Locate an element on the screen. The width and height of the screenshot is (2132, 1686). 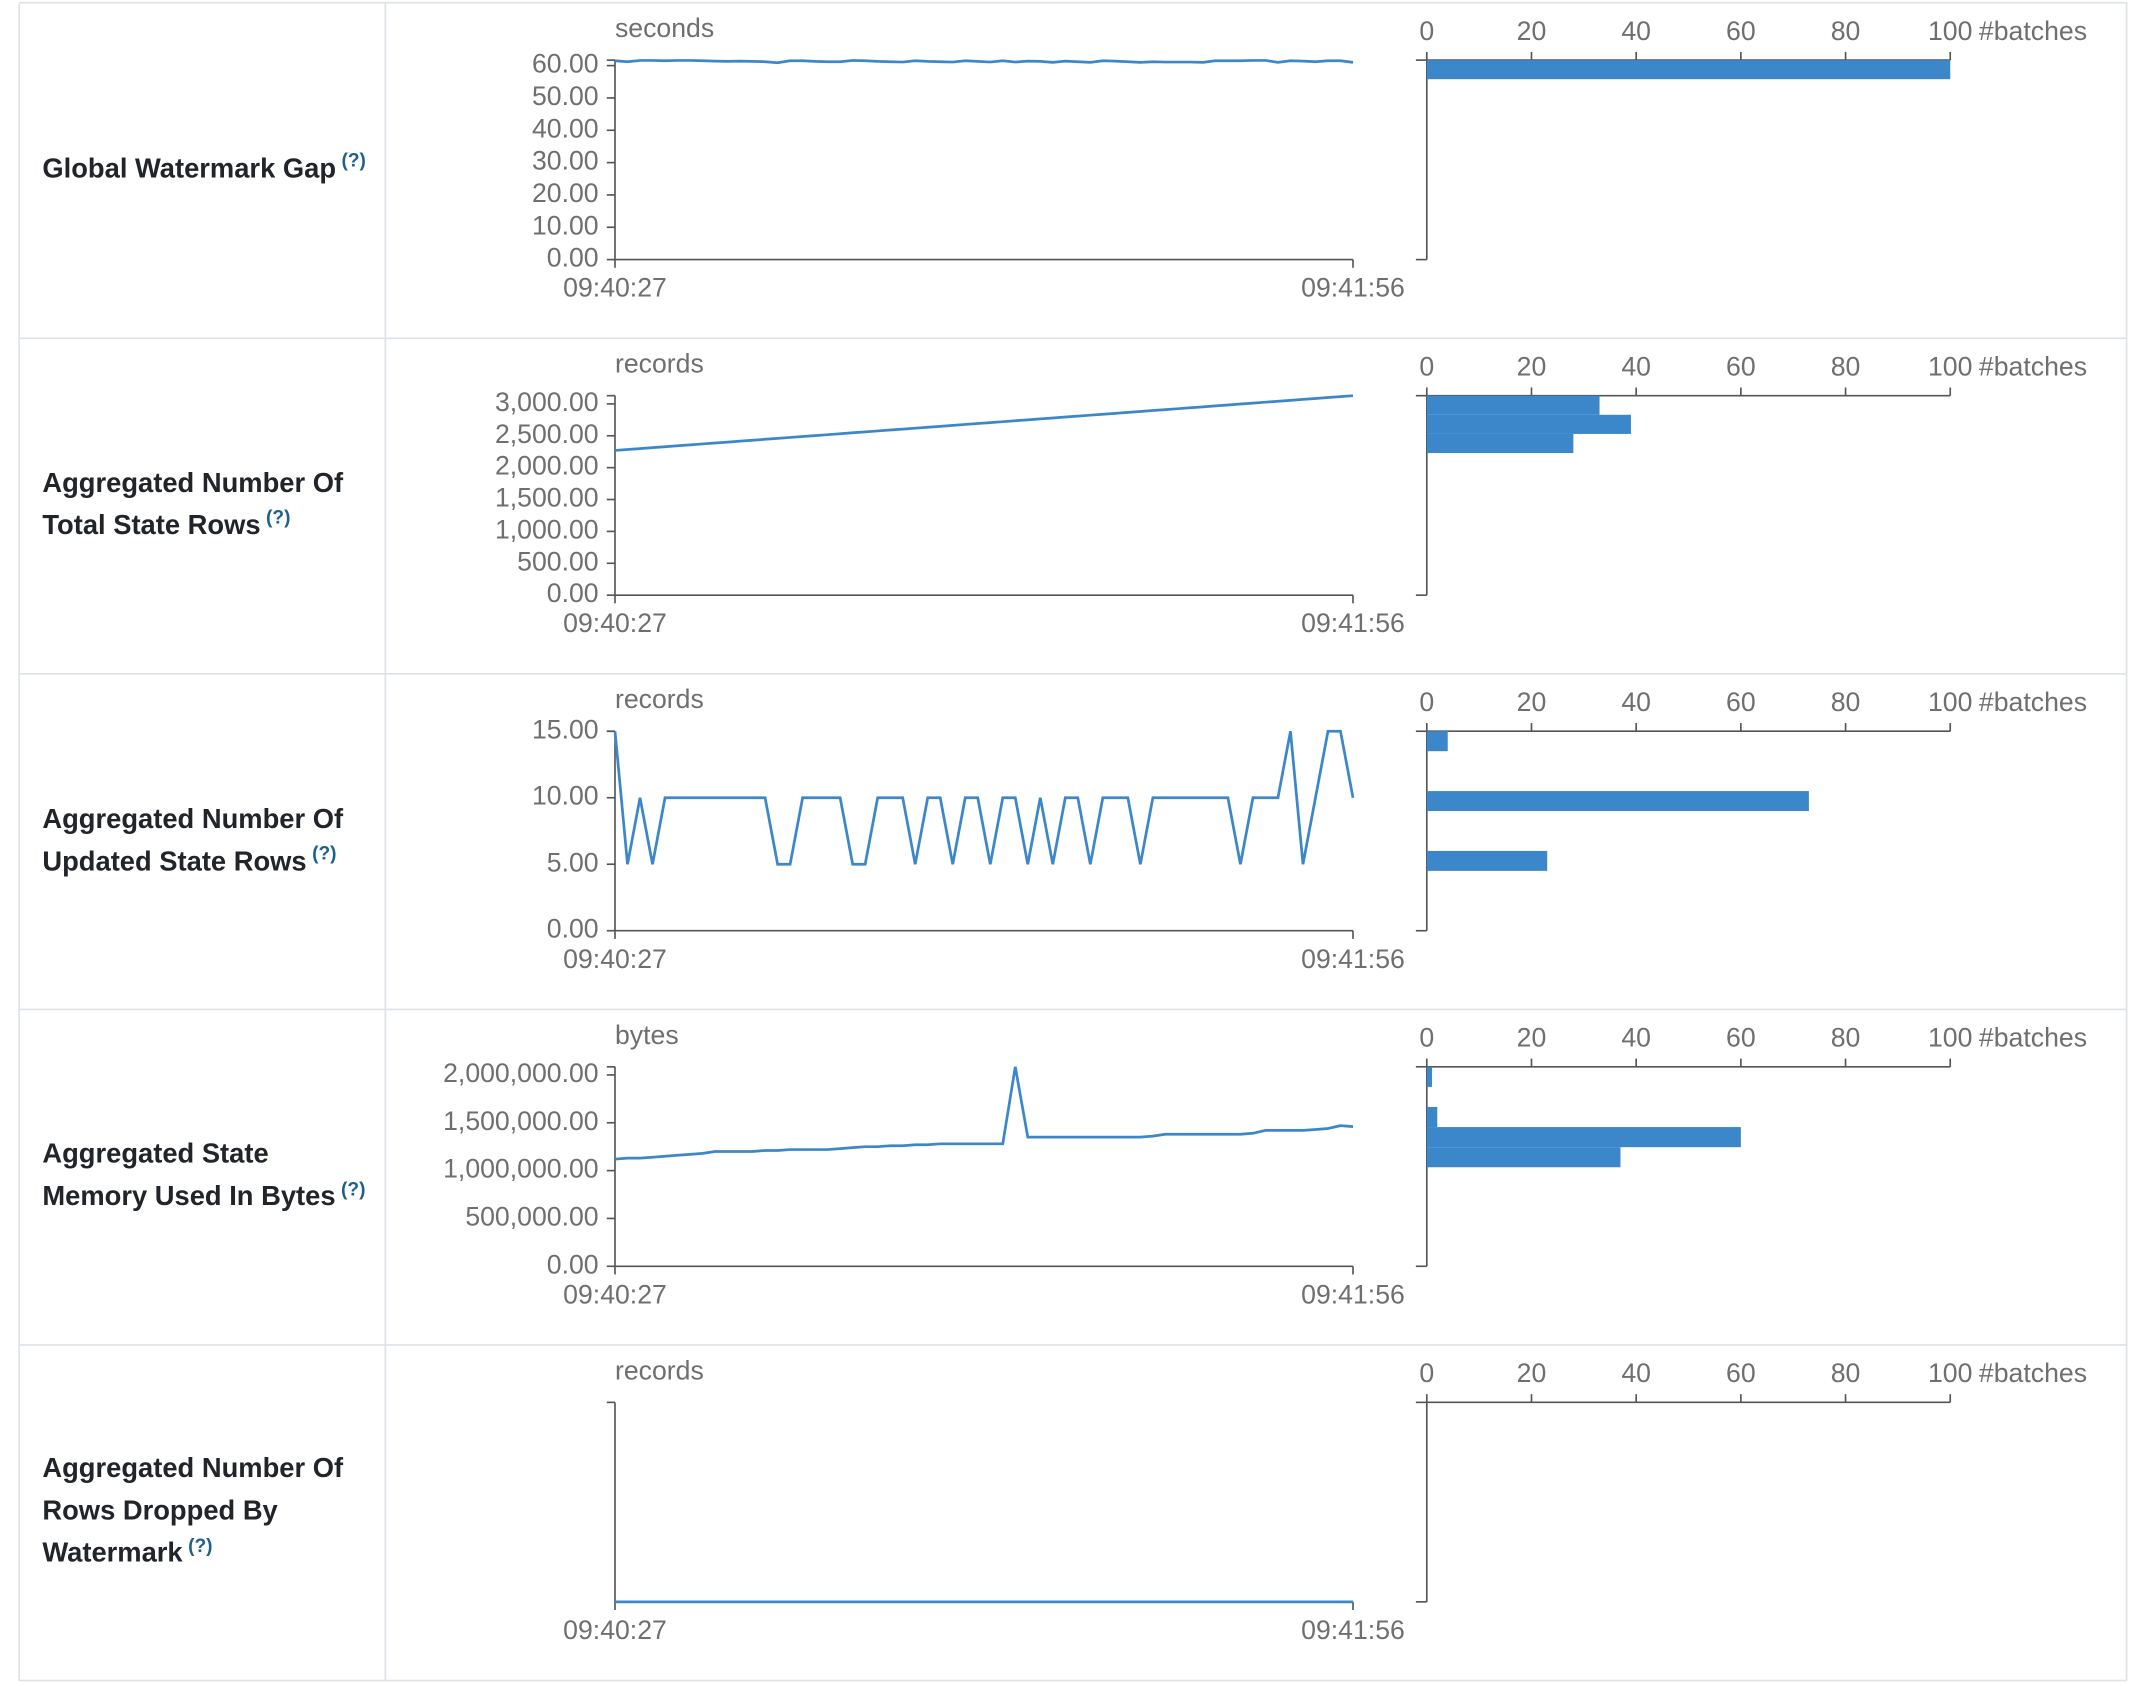
y-tick-label: 500,000.00 is located at coordinates (531, 1216).